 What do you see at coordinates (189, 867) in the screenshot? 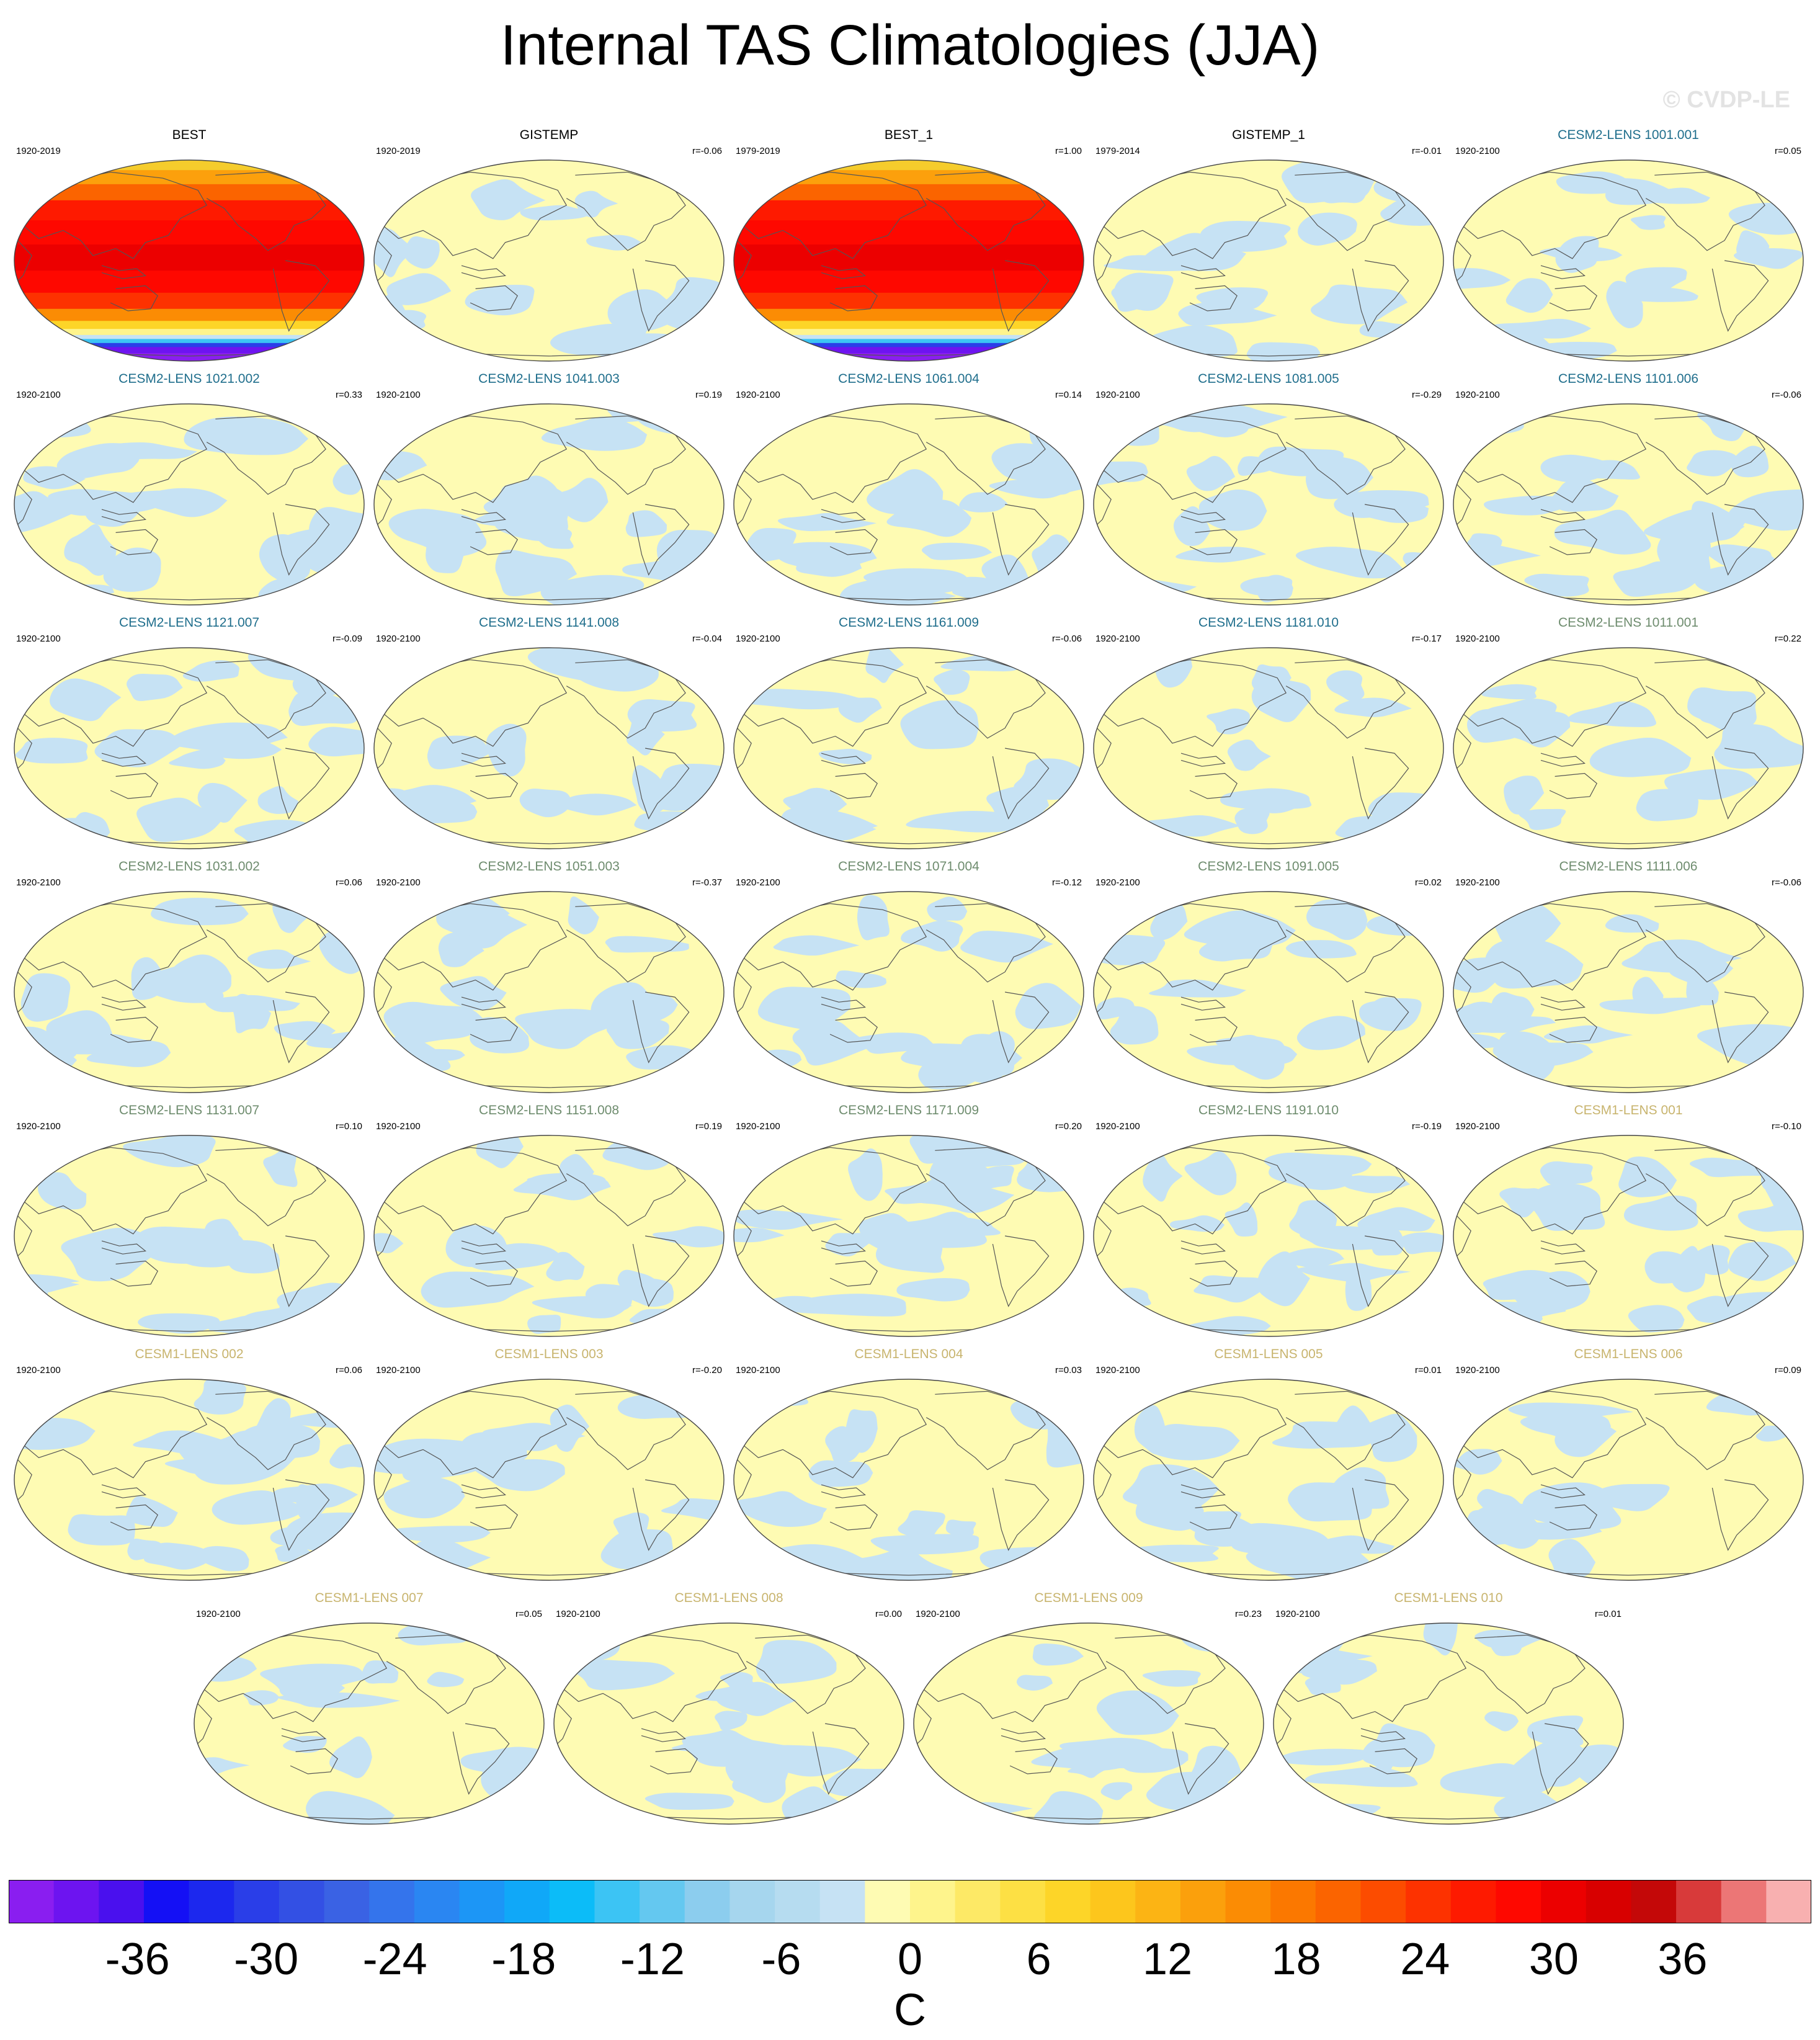
I see `panel-title: CESM2-LENS 1031.002` at bounding box center [189, 867].